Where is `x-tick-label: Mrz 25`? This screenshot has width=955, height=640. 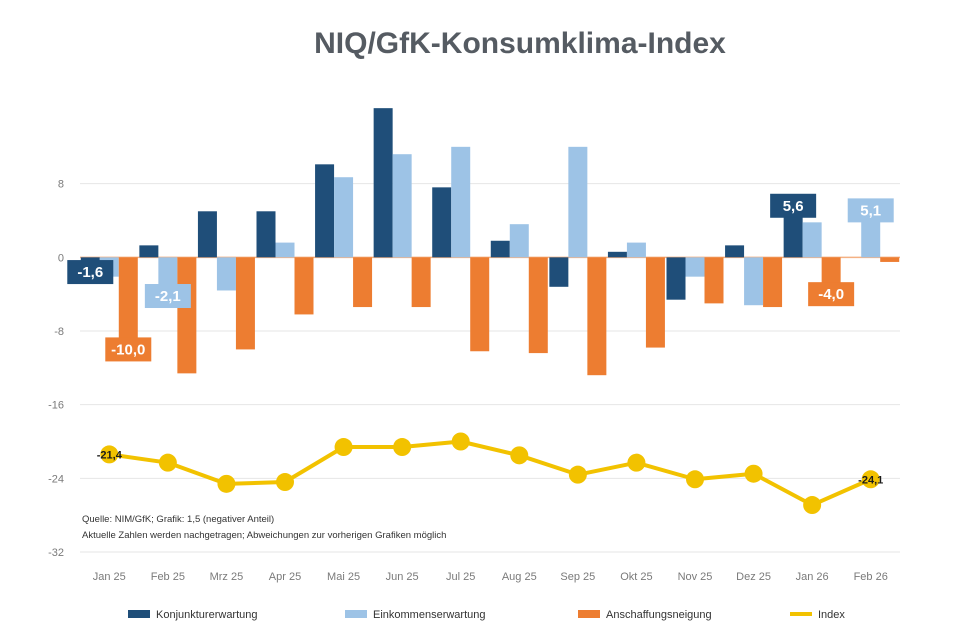 x-tick-label: Mrz 25 is located at coordinates (227, 577).